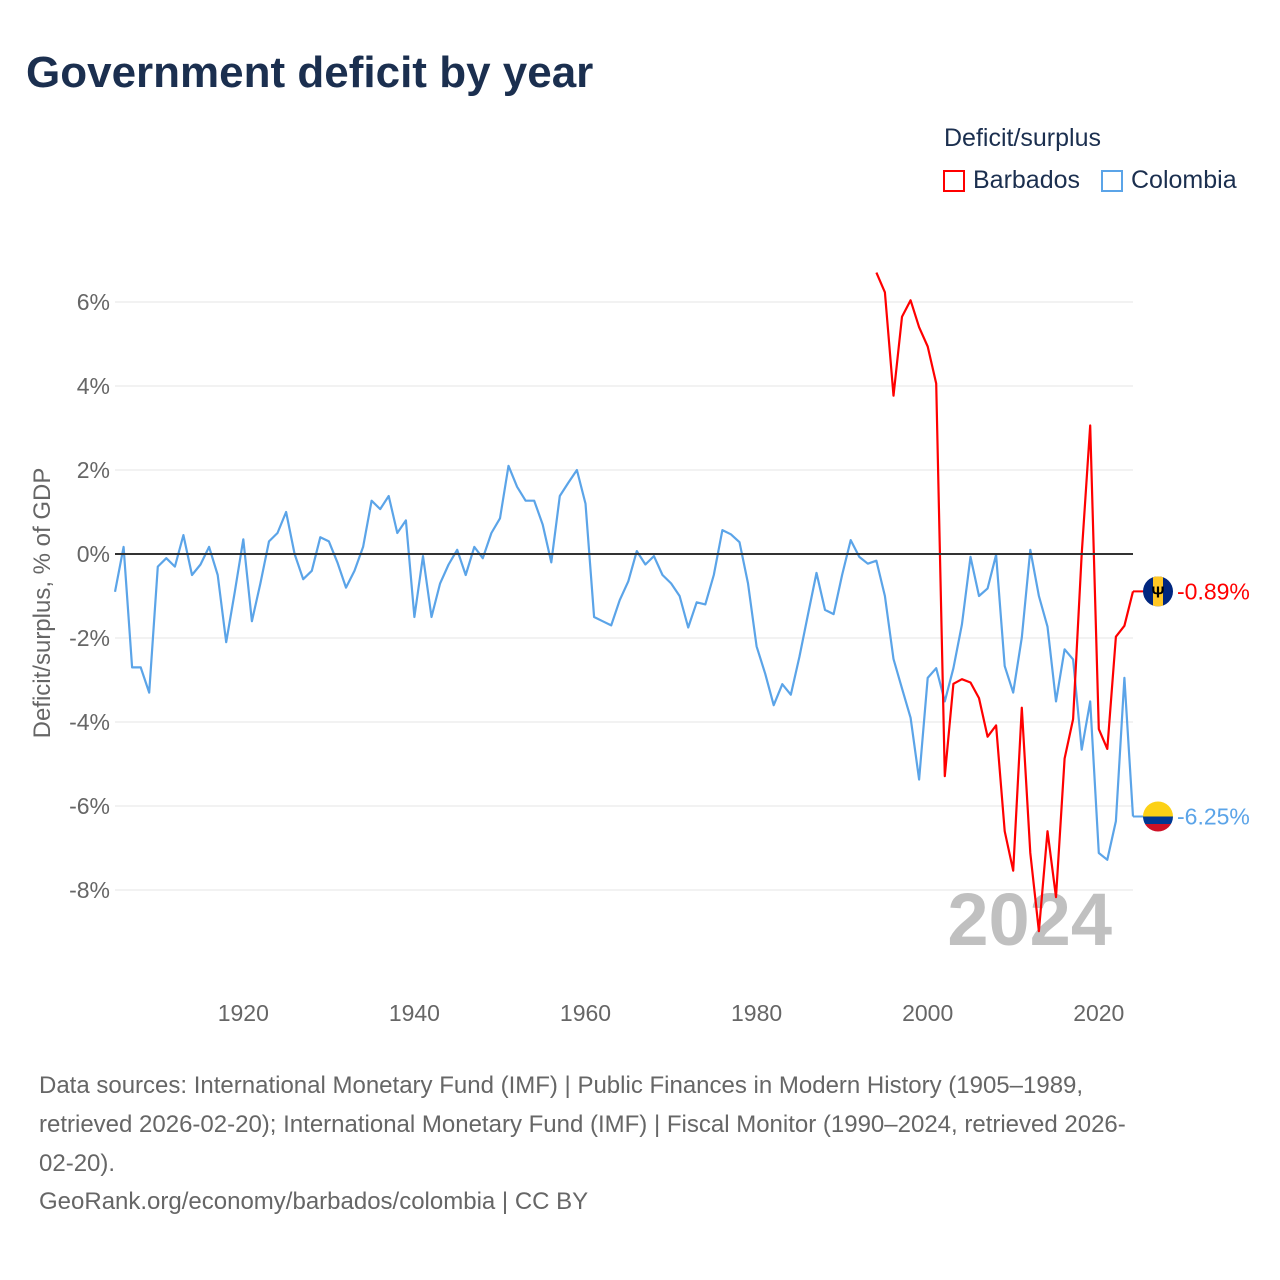 This screenshot has width=1280, height=1280. What do you see at coordinates (756, 1013) in the screenshot?
I see `x-tick-label: 1980` at bounding box center [756, 1013].